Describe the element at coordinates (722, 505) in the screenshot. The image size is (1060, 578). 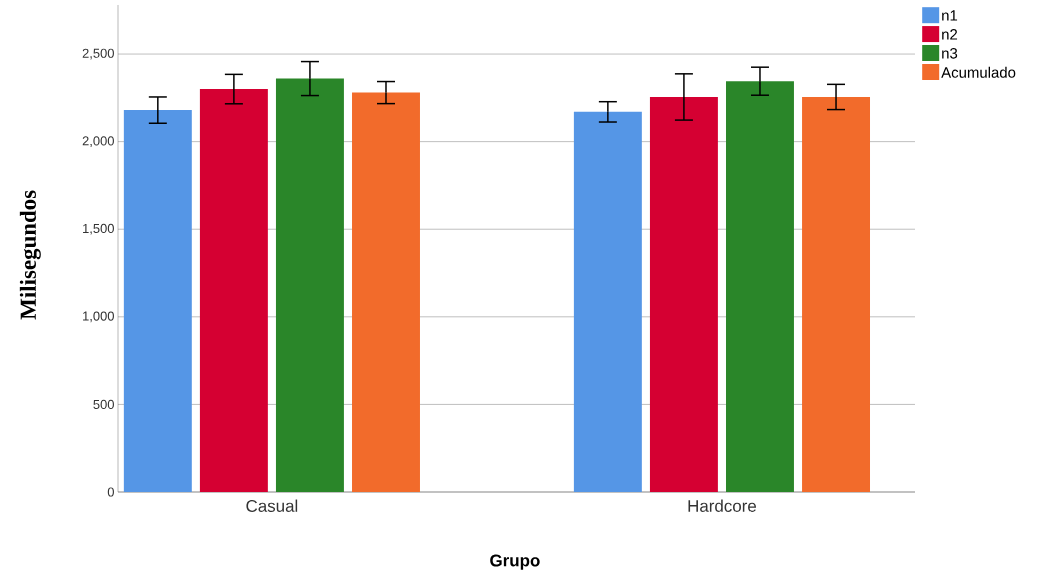
I see `x-tick-label: Hardcore` at that location.